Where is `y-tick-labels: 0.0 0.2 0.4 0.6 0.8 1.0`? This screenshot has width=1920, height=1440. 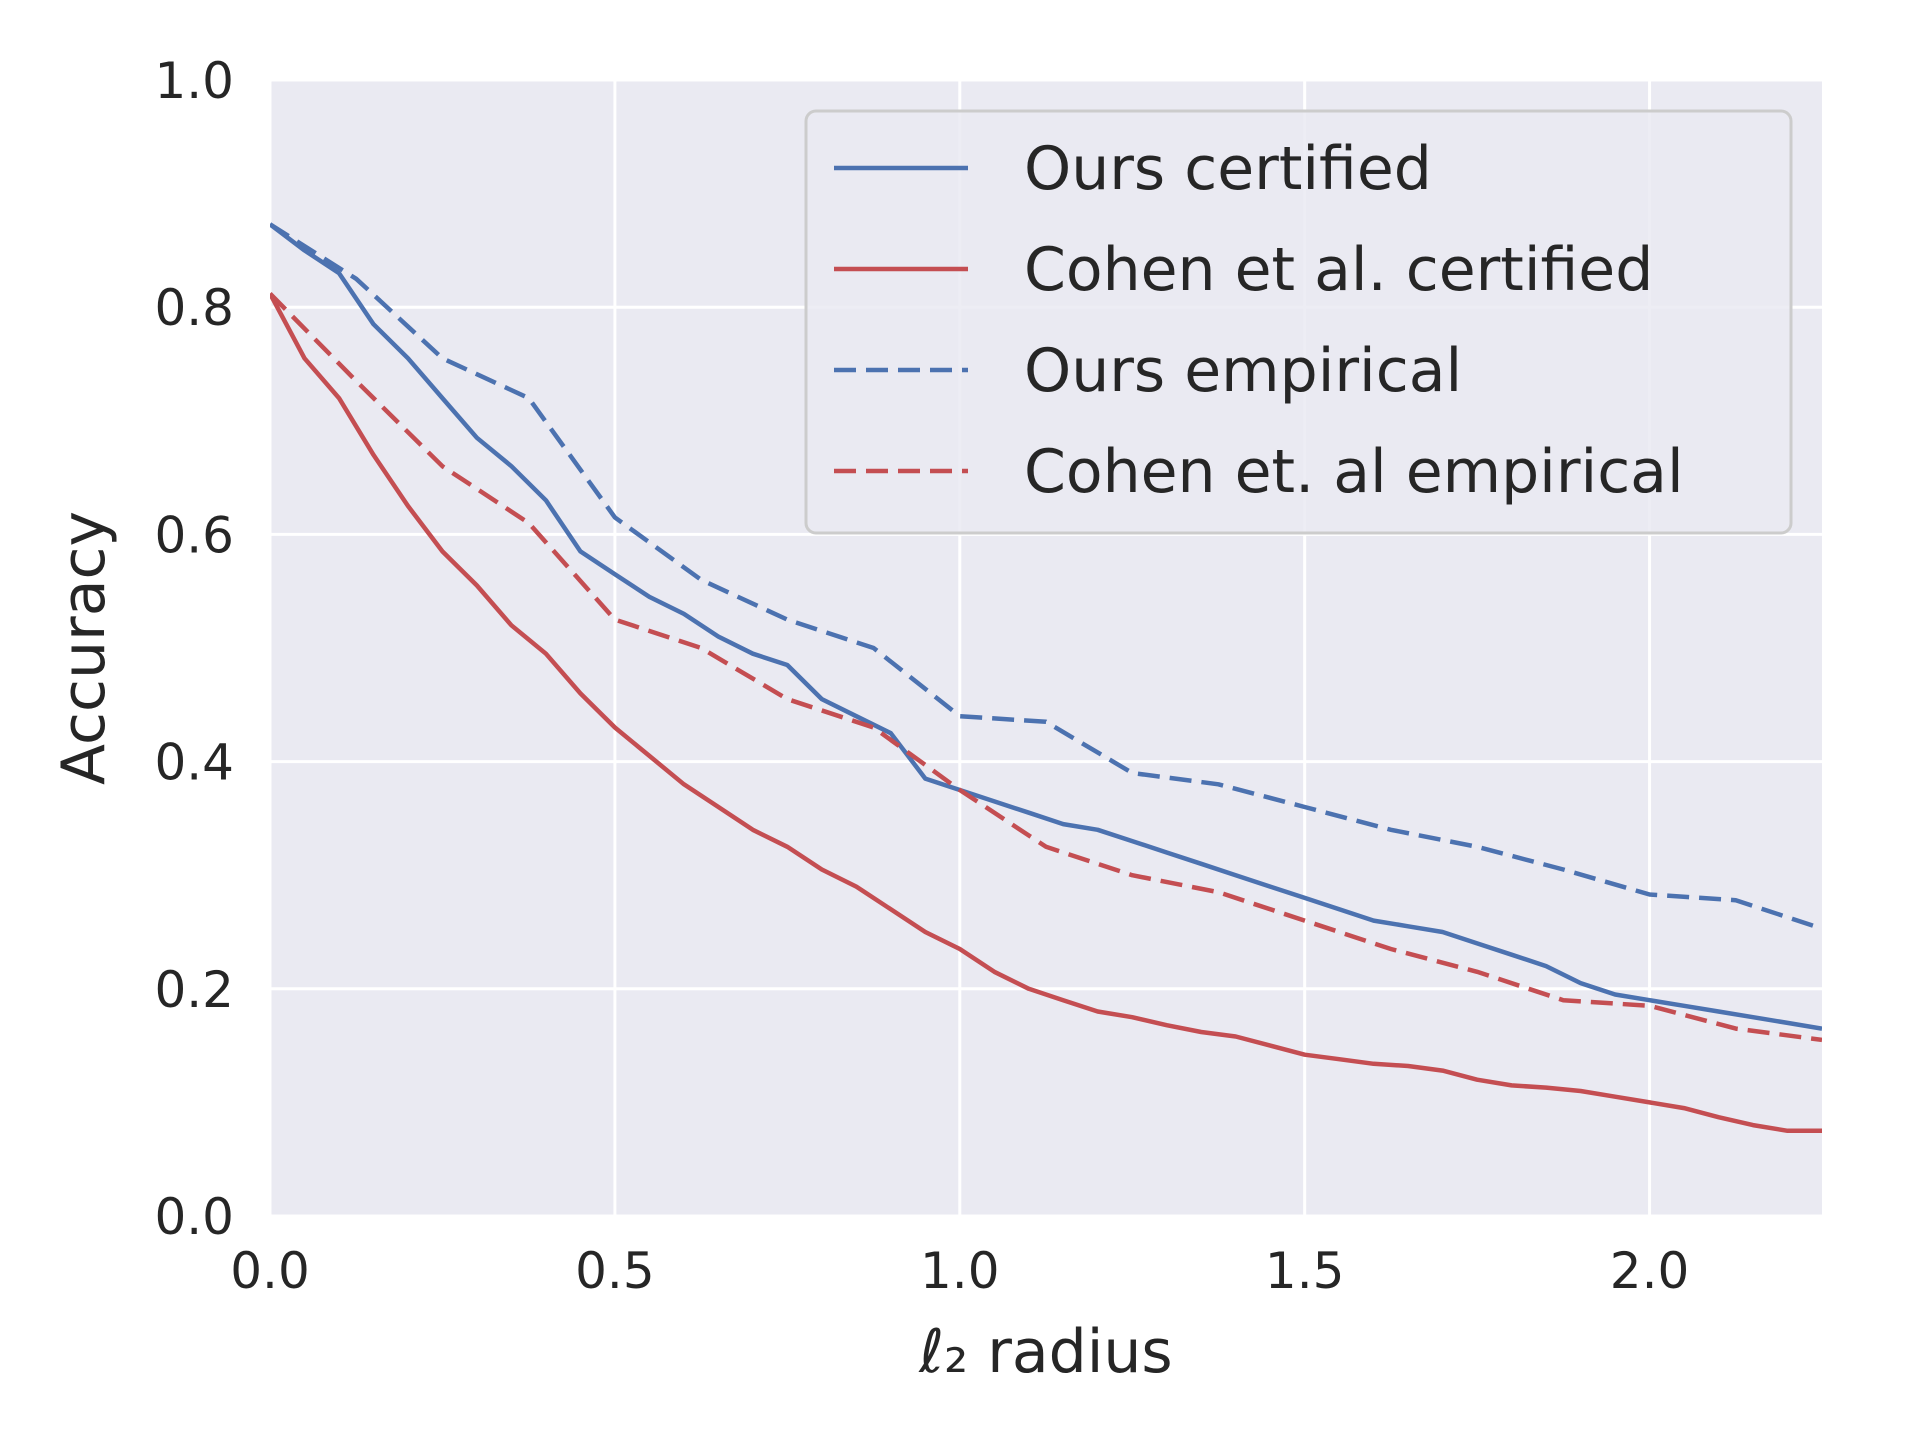
y-tick-labels: 0.0 0.2 0.4 0.6 0.8 1.0 is located at coordinates (194, 649).